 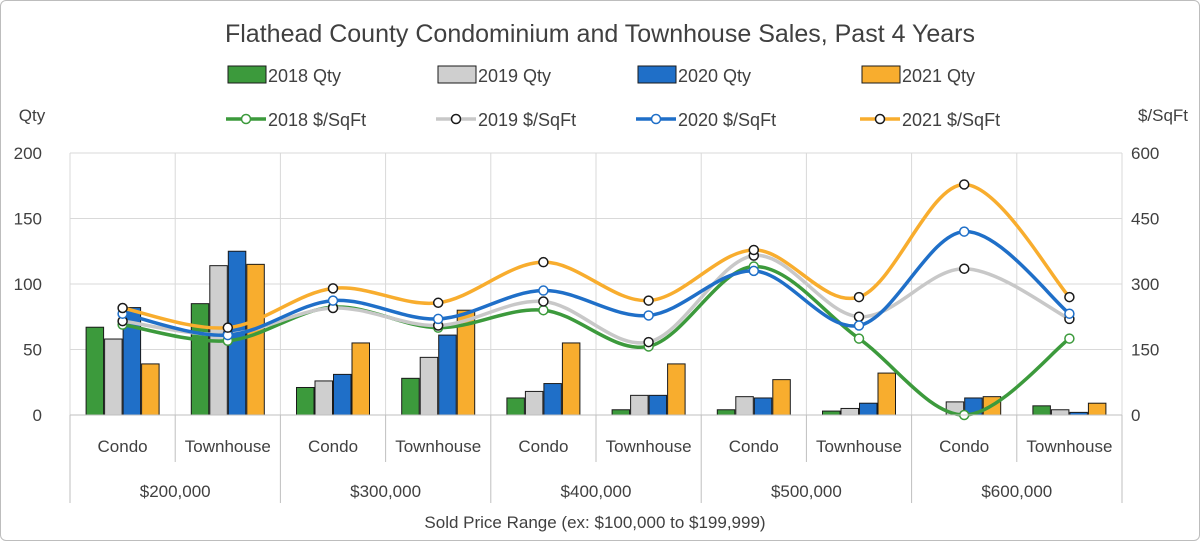 I want to click on legend-entry: 2020 Qty, so click(x=694, y=75).